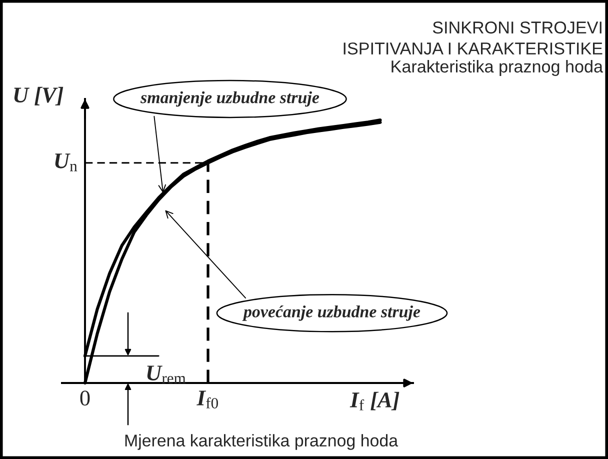 This screenshot has width=608, height=459. I want to click on annotation: povećanje uzbudne struje, so click(331, 313).